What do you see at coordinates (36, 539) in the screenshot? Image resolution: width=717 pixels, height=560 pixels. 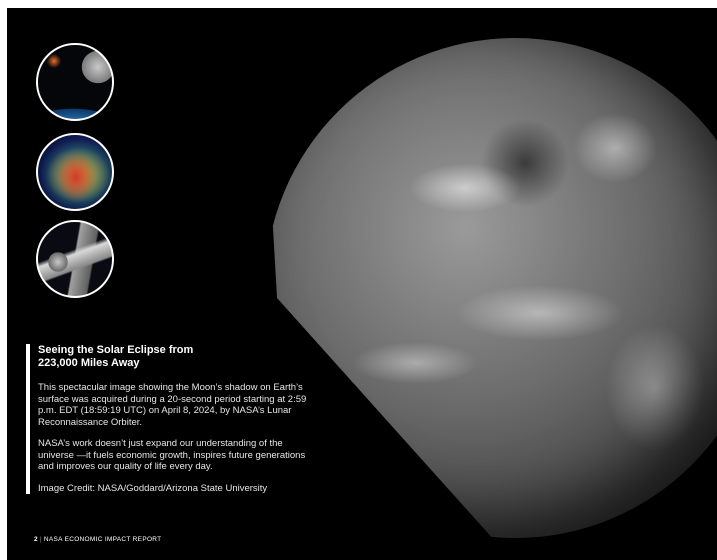 I see `page-number: 2` at bounding box center [36, 539].